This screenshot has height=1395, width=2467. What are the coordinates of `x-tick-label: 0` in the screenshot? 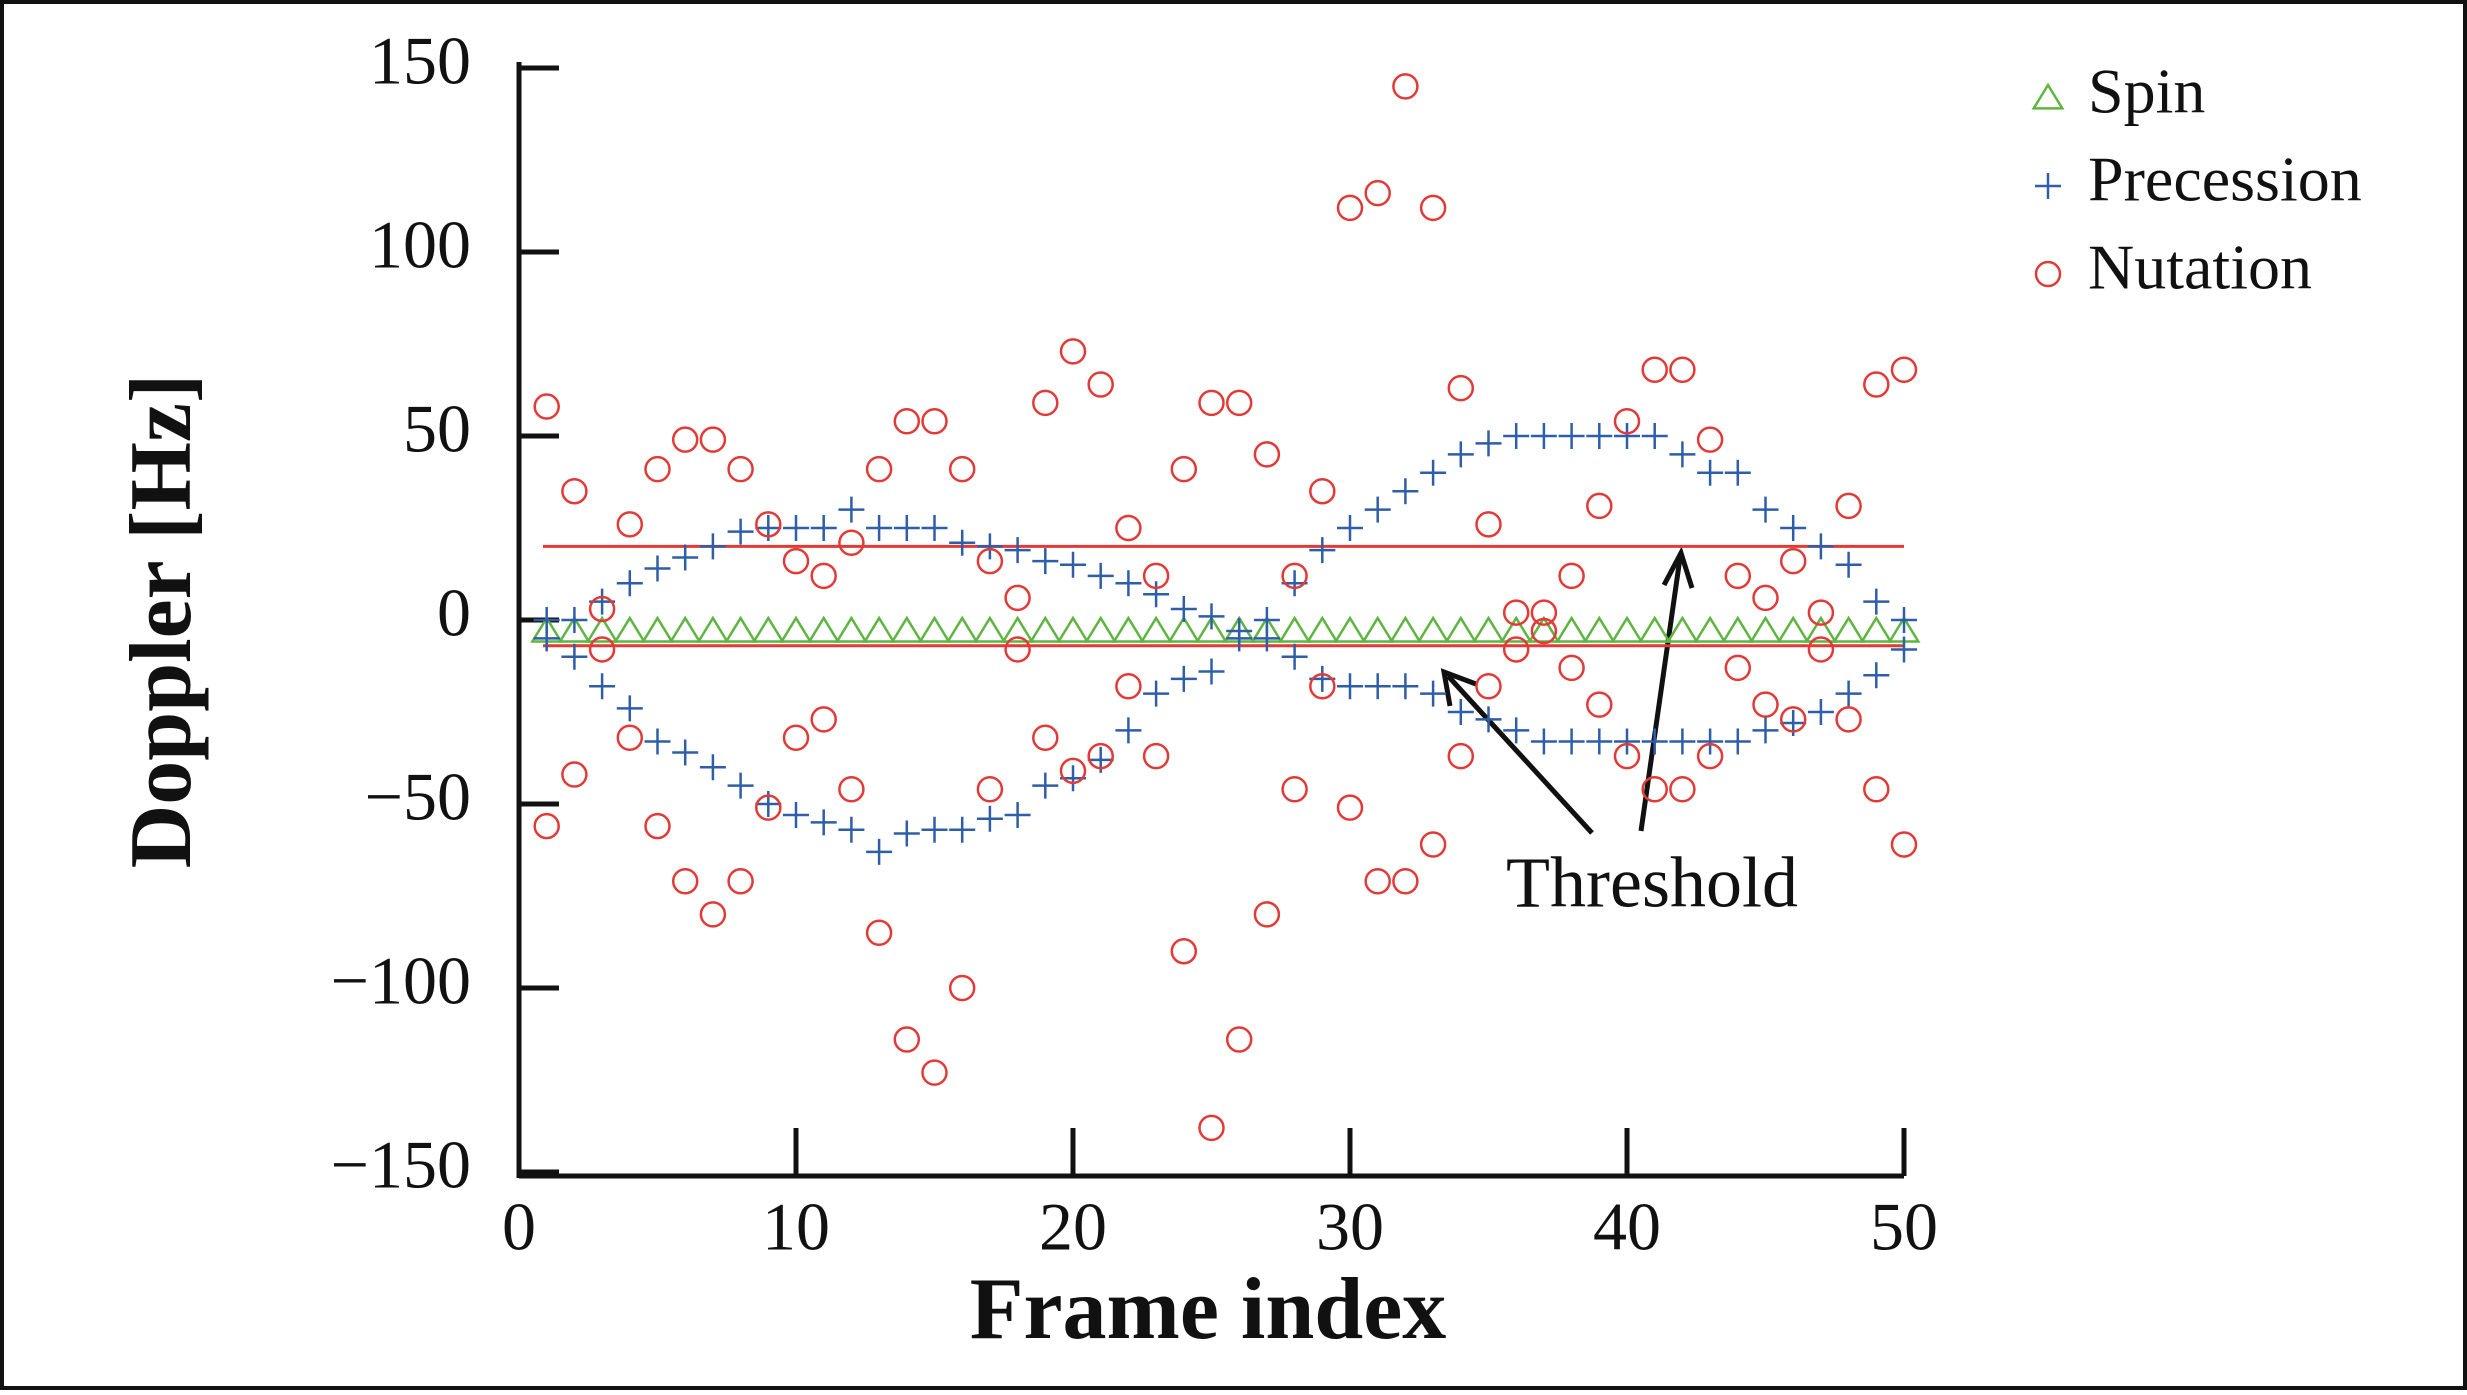 It's located at (519, 1227).